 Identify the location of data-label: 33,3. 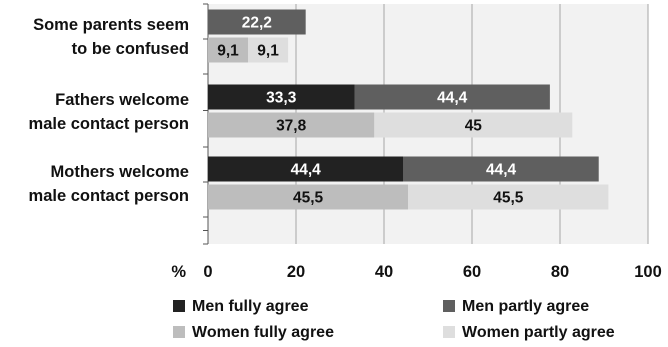
(281, 98).